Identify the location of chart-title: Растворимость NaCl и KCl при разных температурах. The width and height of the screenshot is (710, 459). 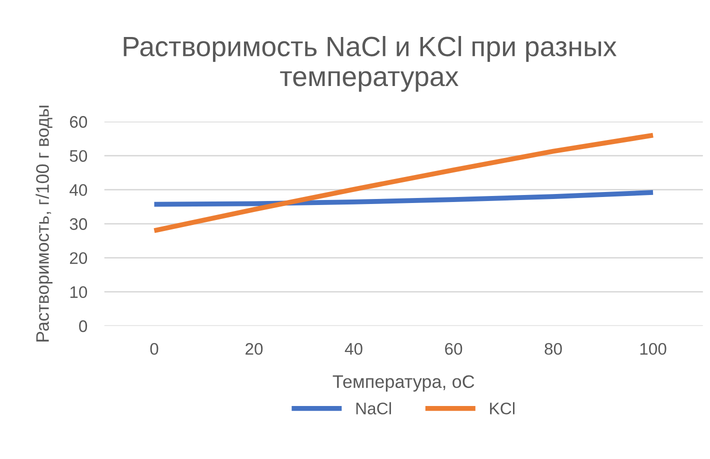
(370, 64).